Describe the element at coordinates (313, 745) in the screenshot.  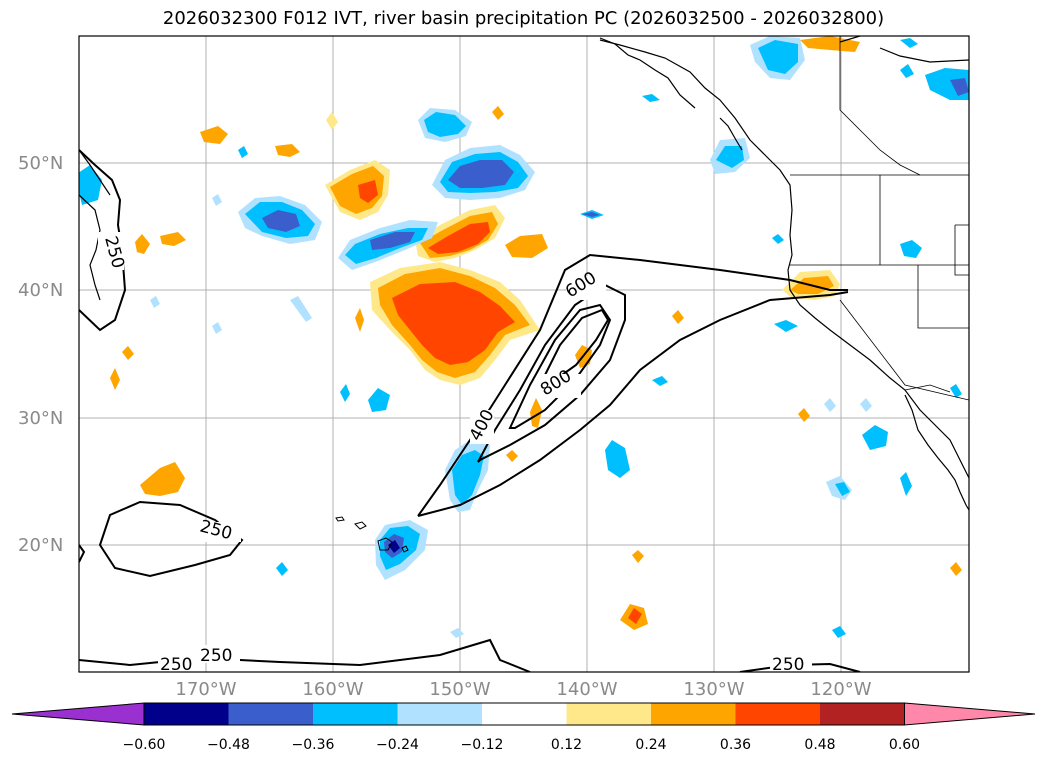
I see `colorbar-tick: −0.36` at that location.